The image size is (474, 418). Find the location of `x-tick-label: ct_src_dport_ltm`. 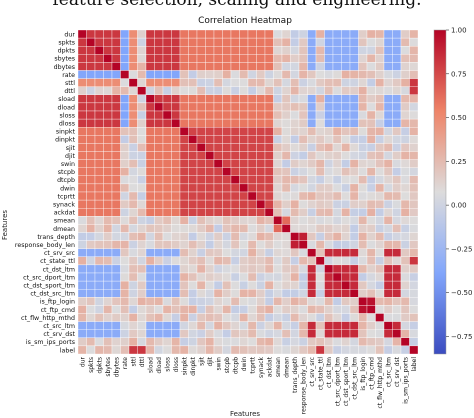

x-tick-label: ct_src_dport_ltm is located at coordinates (337, 382).